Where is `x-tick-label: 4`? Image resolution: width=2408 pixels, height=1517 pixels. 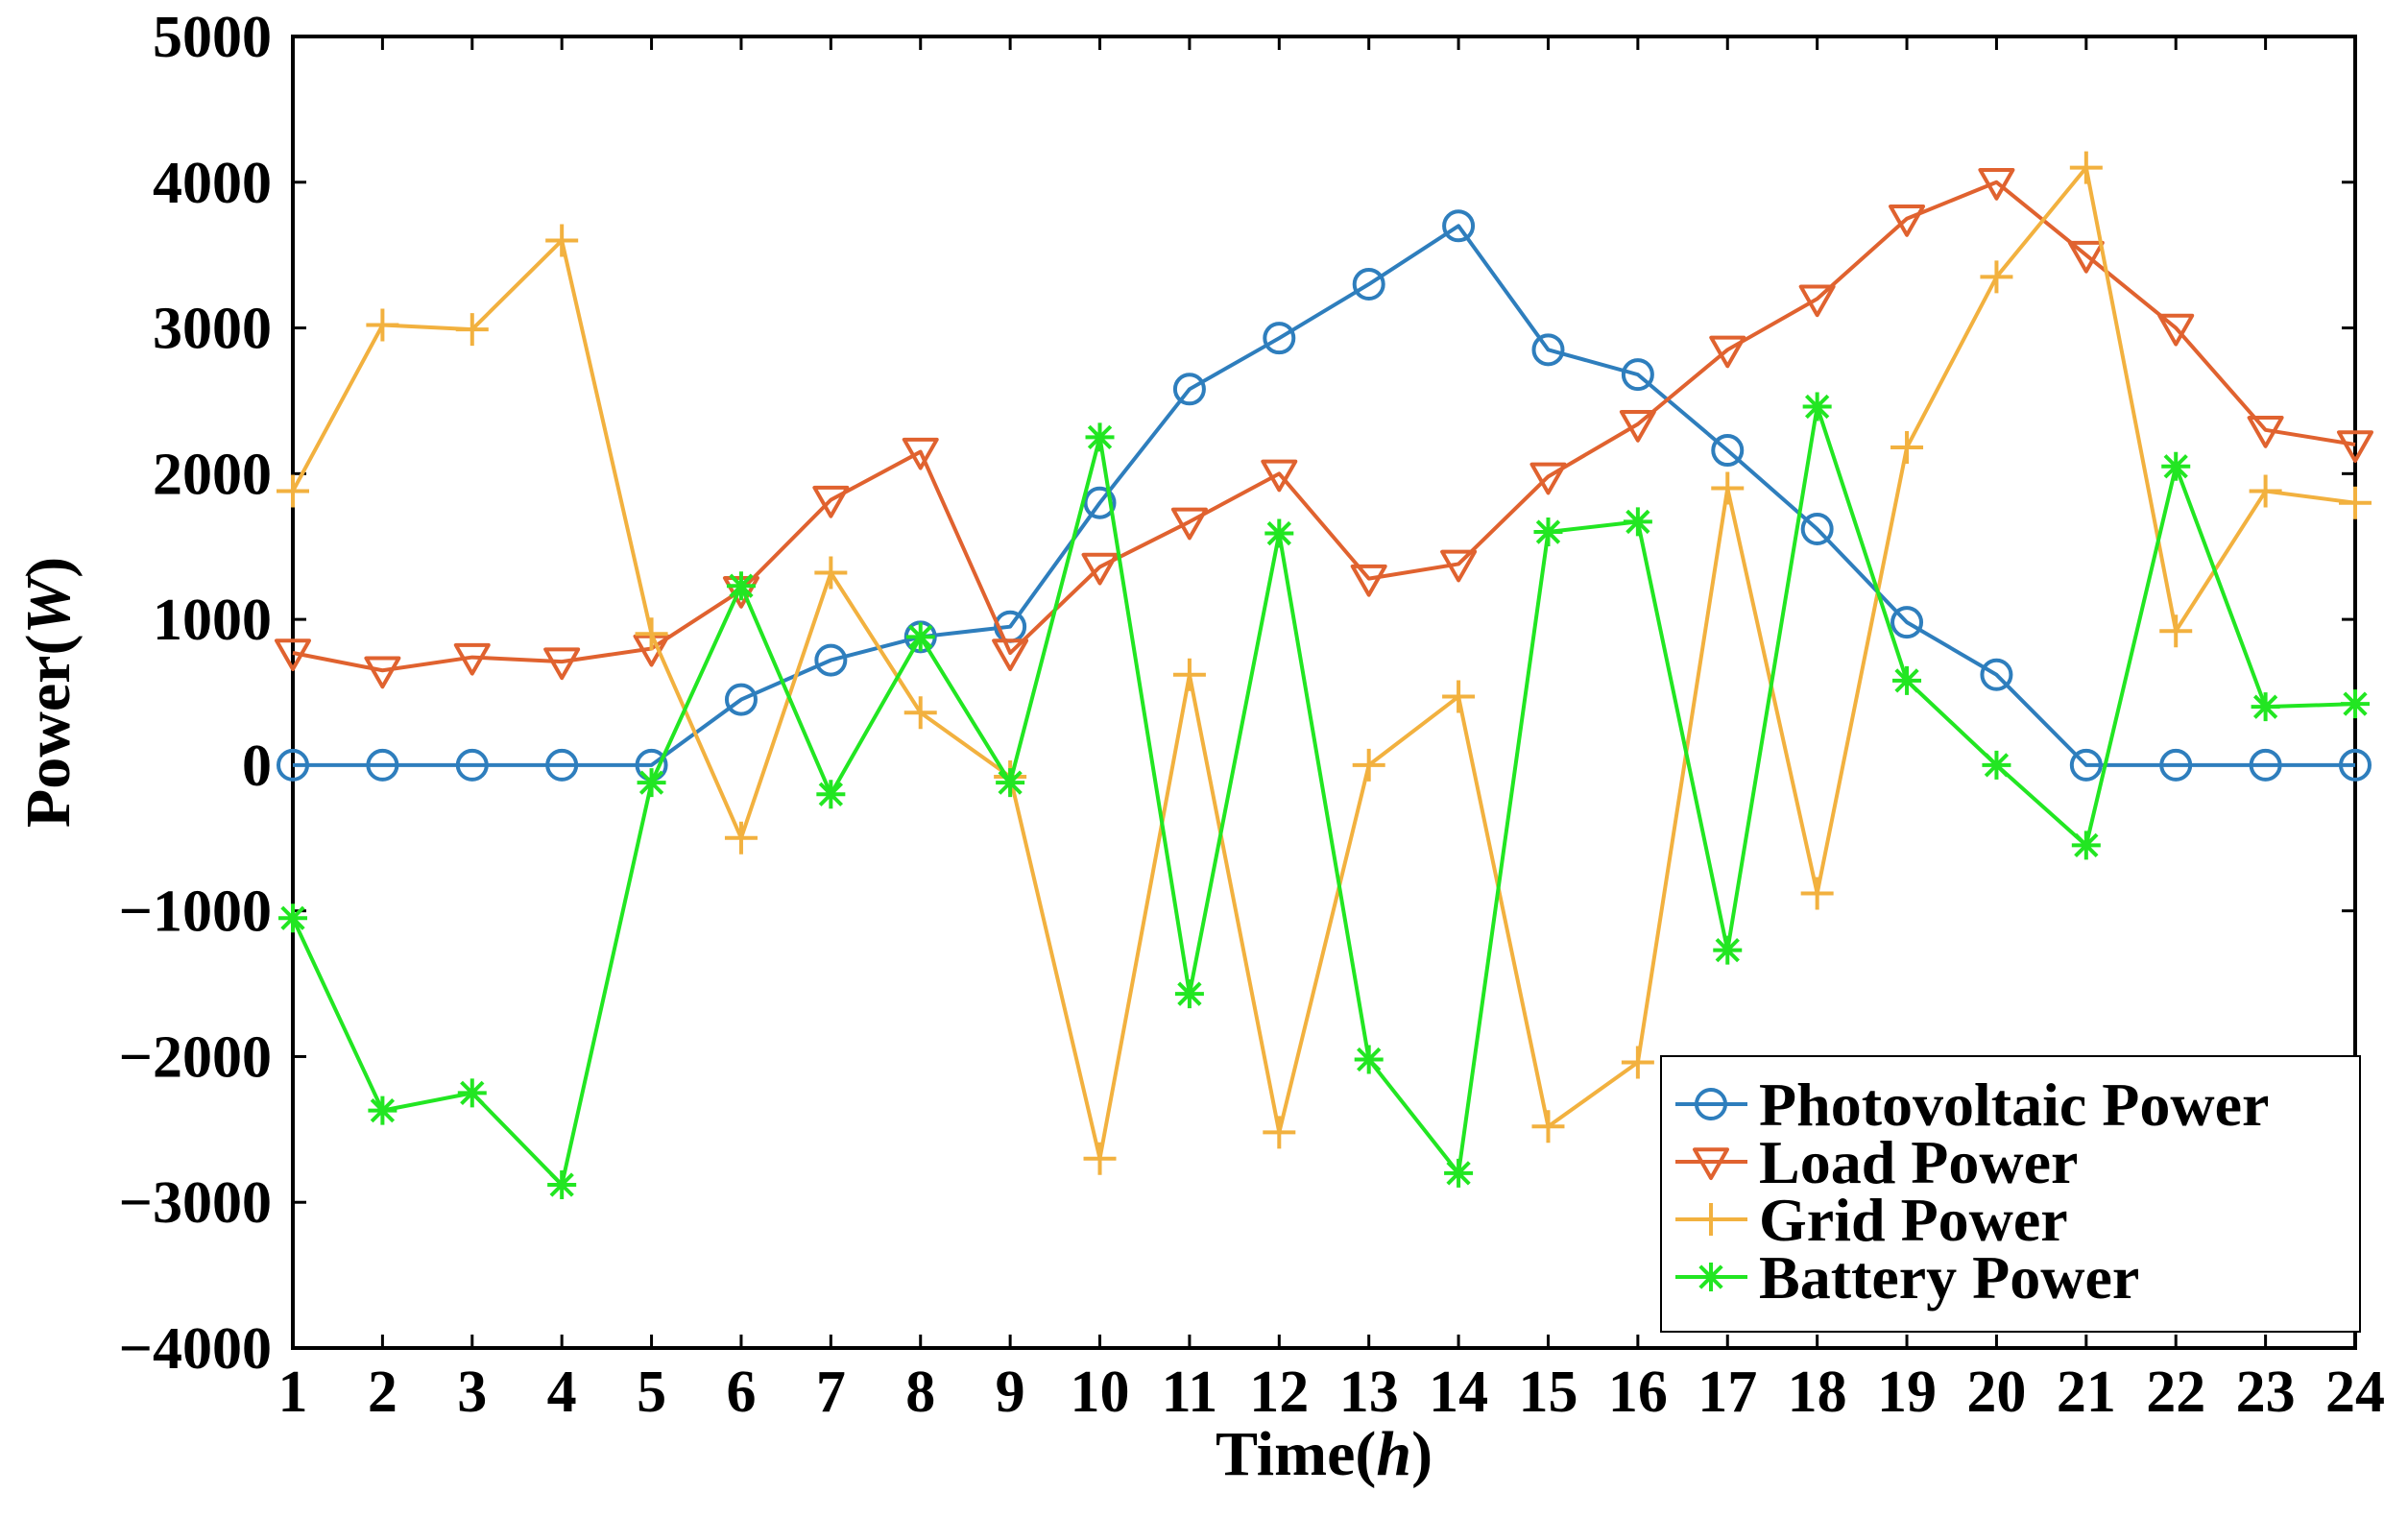
x-tick-label: 4 is located at coordinates (562, 1393).